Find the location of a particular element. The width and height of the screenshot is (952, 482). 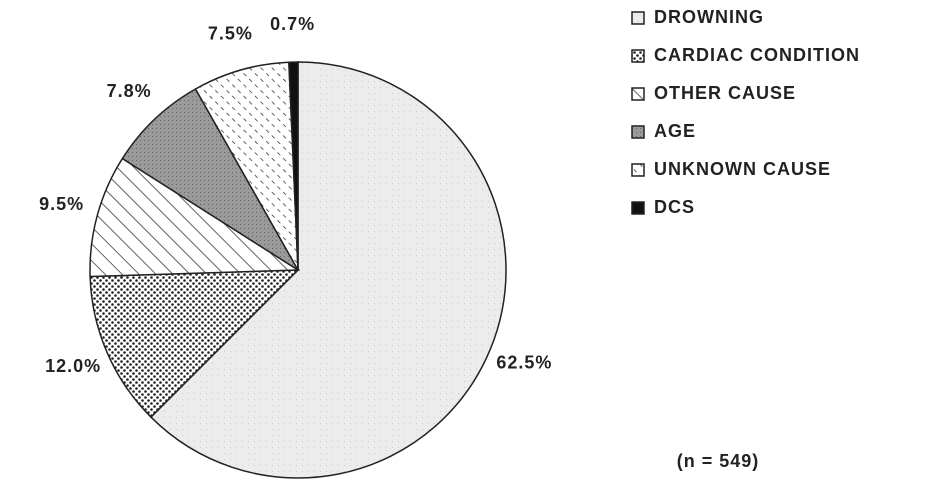

data-label: 12.0% is located at coordinates (73, 366).